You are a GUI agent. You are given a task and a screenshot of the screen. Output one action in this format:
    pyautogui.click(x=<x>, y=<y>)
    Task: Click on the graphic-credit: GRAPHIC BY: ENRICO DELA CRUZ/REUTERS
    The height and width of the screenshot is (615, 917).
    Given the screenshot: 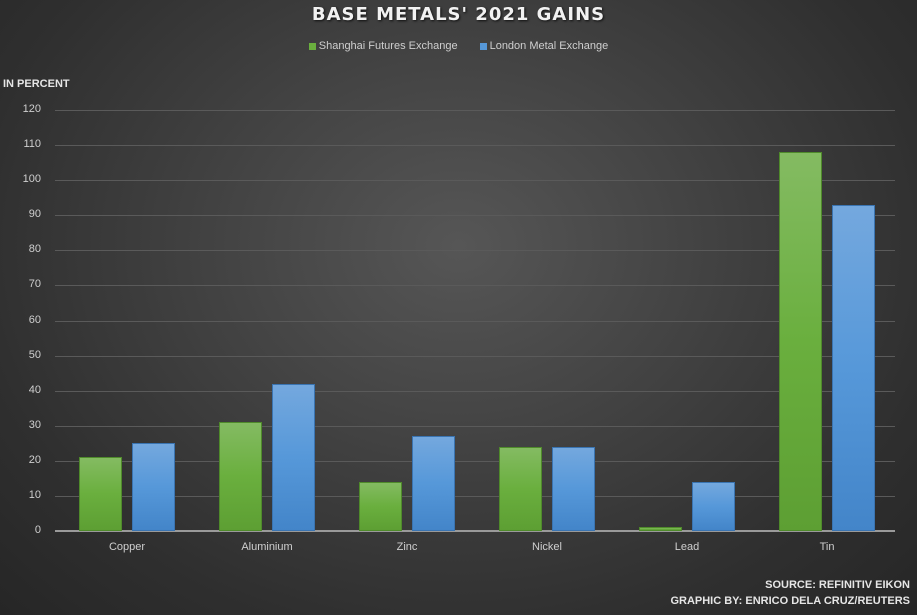 What is the action you would take?
    pyautogui.click(x=790, y=601)
    